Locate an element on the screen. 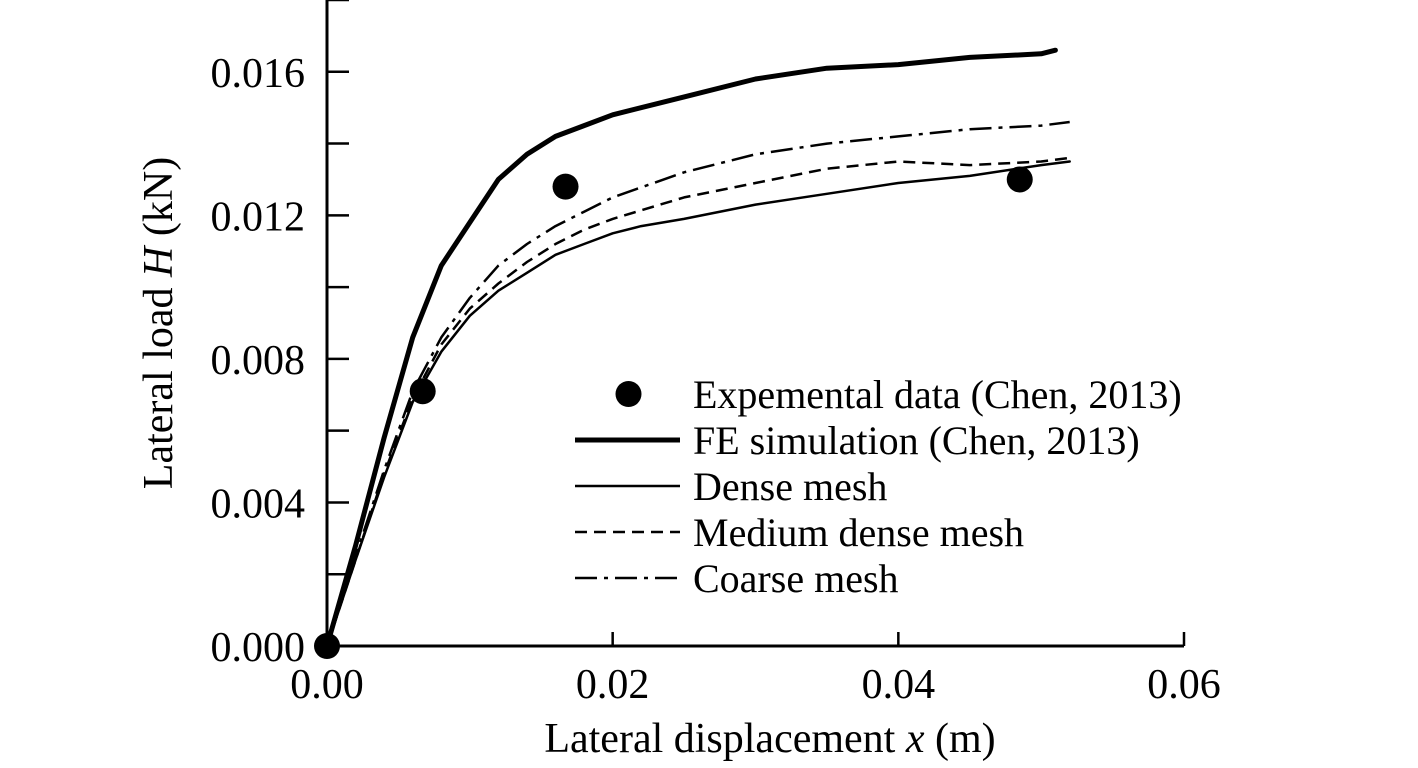 This screenshot has height=768, width=1418. legend-label: Medium dense mesh is located at coordinates (858, 532).